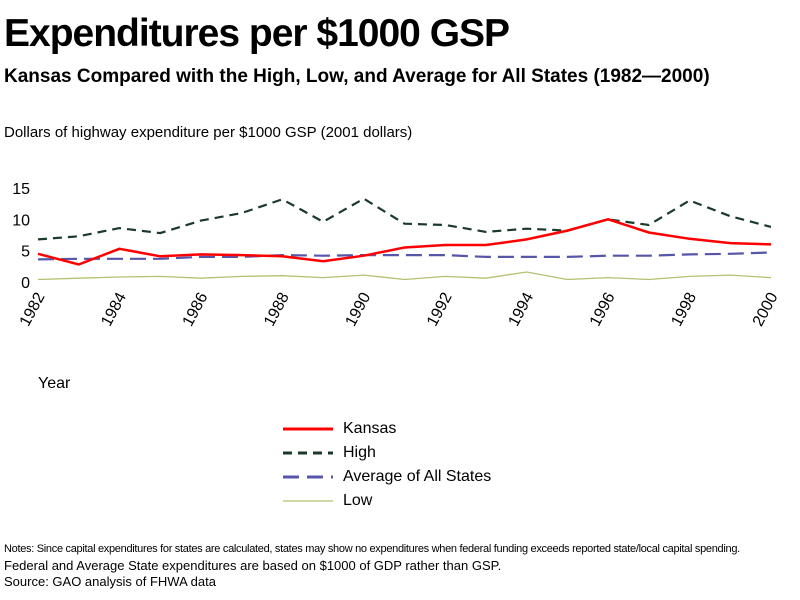 The height and width of the screenshot is (600, 800). Describe the element at coordinates (603, 309) in the screenshot. I see `x-tick-label: 1996` at that location.